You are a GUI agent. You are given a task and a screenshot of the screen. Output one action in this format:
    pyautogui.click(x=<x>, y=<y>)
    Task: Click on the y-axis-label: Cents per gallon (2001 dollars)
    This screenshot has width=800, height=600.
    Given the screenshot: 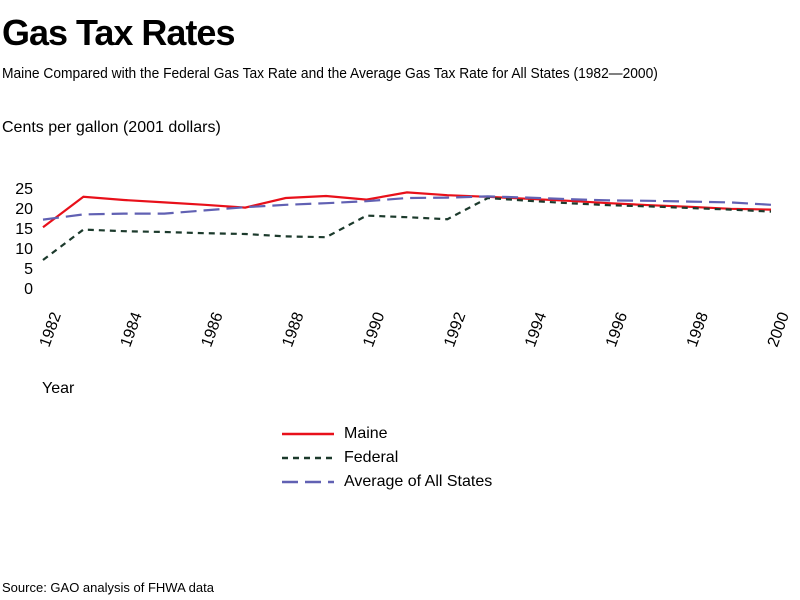 What is the action you would take?
    pyautogui.click(x=111, y=127)
    